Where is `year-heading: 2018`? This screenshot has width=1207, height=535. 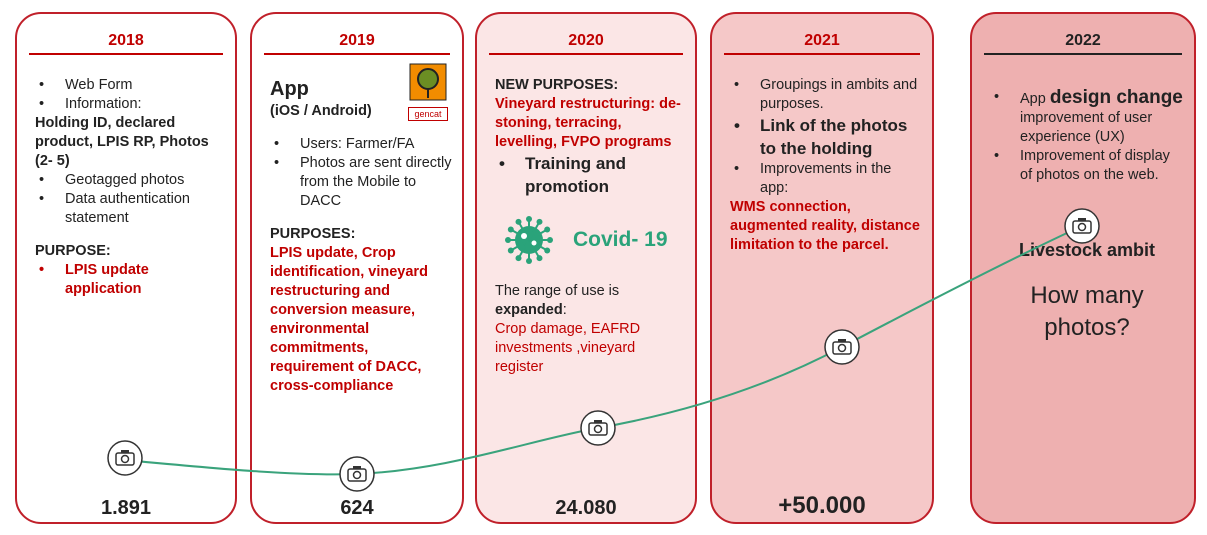 year-heading: 2018 is located at coordinates (126, 43).